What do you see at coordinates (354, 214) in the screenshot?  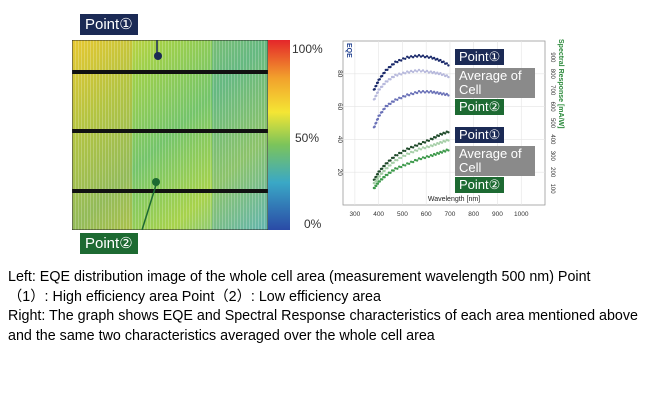 I see `x-tick-label: 300` at bounding box center [354, 214].